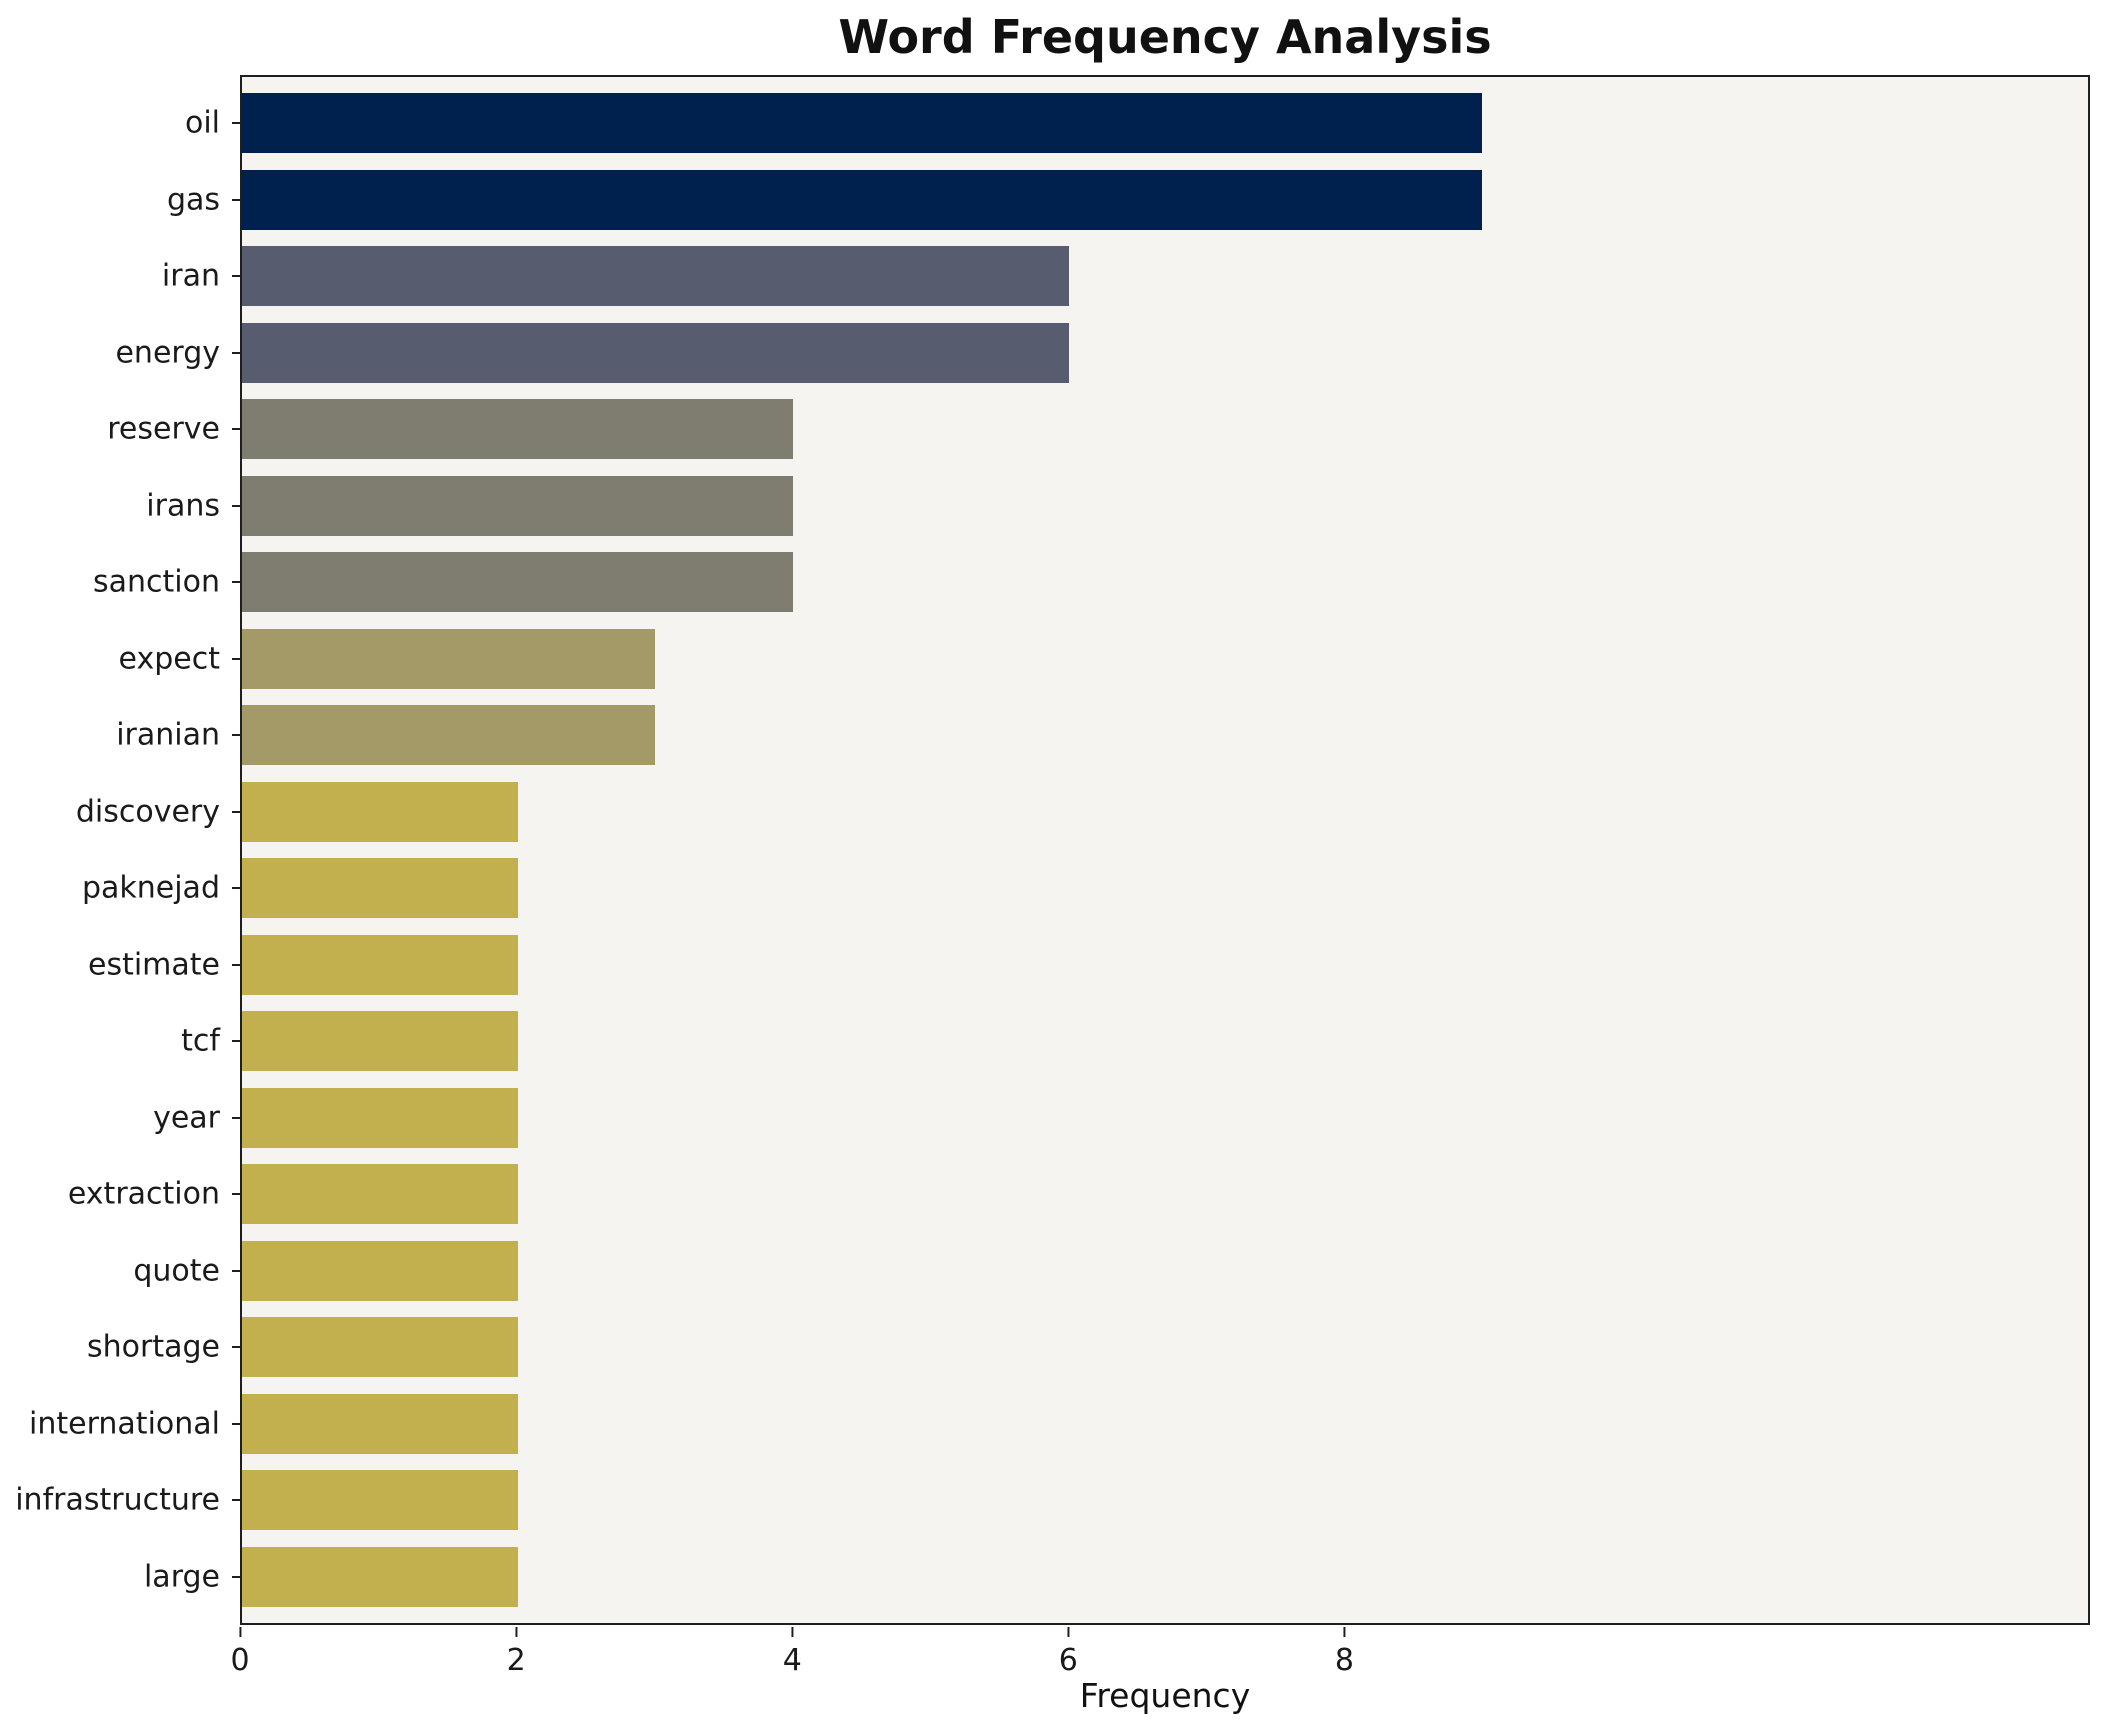 Image resolution: width=2113 pixels, height=1722 pixels. I want to click on category-label: quote, so click(176, 1271).